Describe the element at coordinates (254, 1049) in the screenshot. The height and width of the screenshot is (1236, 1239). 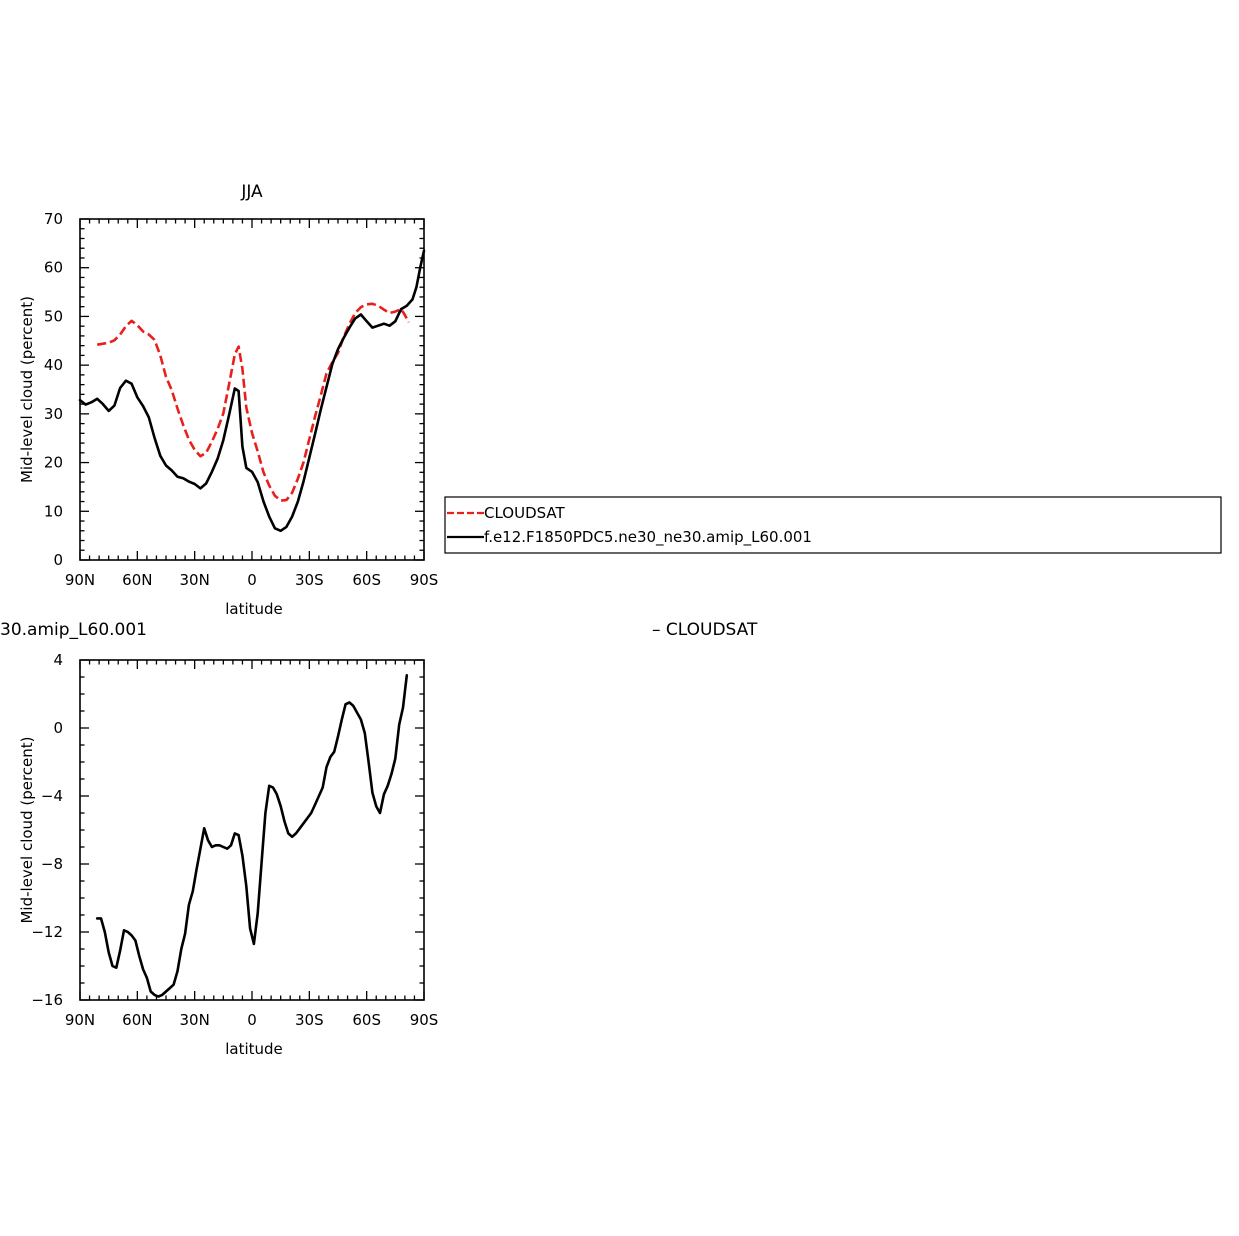
I see `bottom-x-axis-label: latitude` at that location.